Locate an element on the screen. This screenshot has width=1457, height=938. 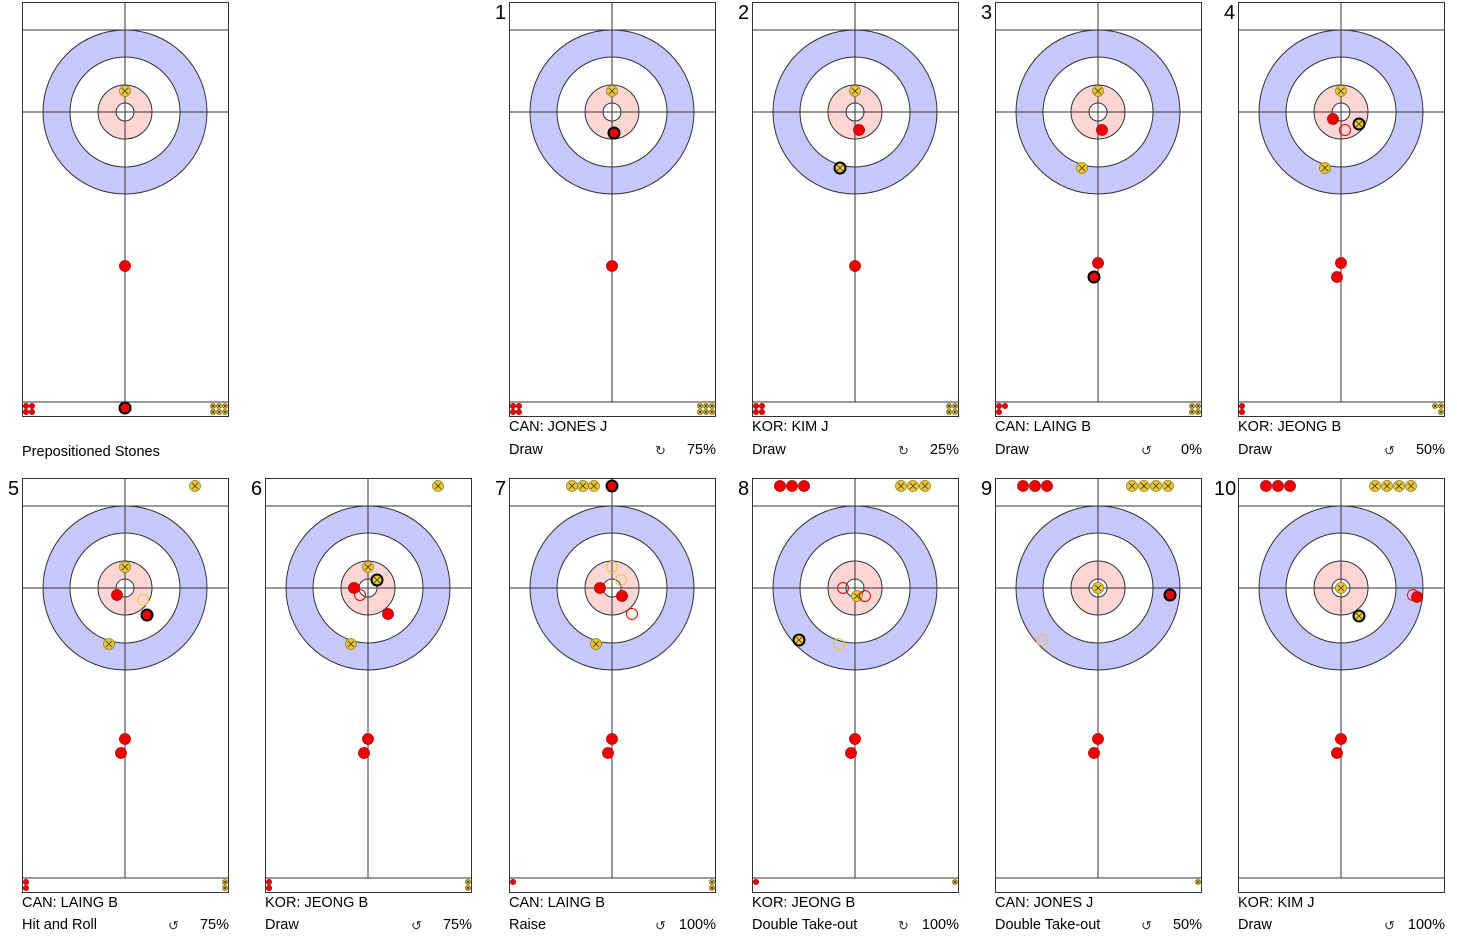
shot-number: 3 is located at coordinates (987, 13).